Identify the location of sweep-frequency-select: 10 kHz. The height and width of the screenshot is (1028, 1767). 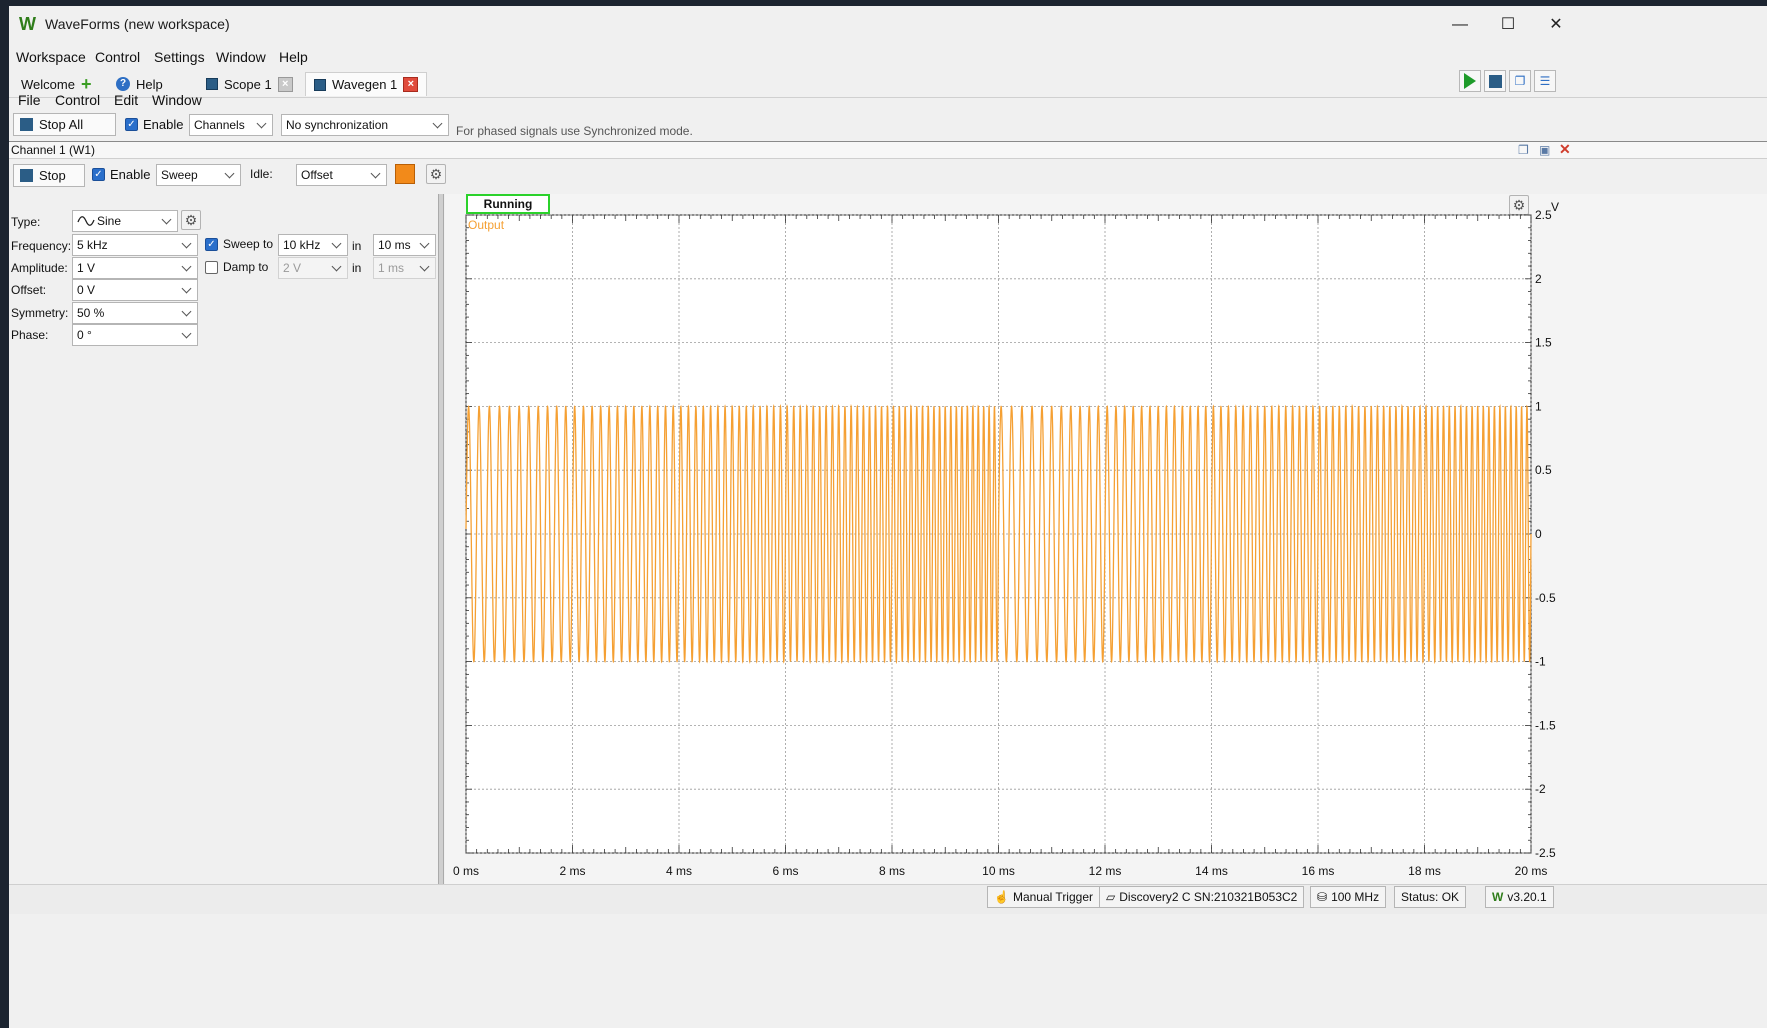
(313, 245).